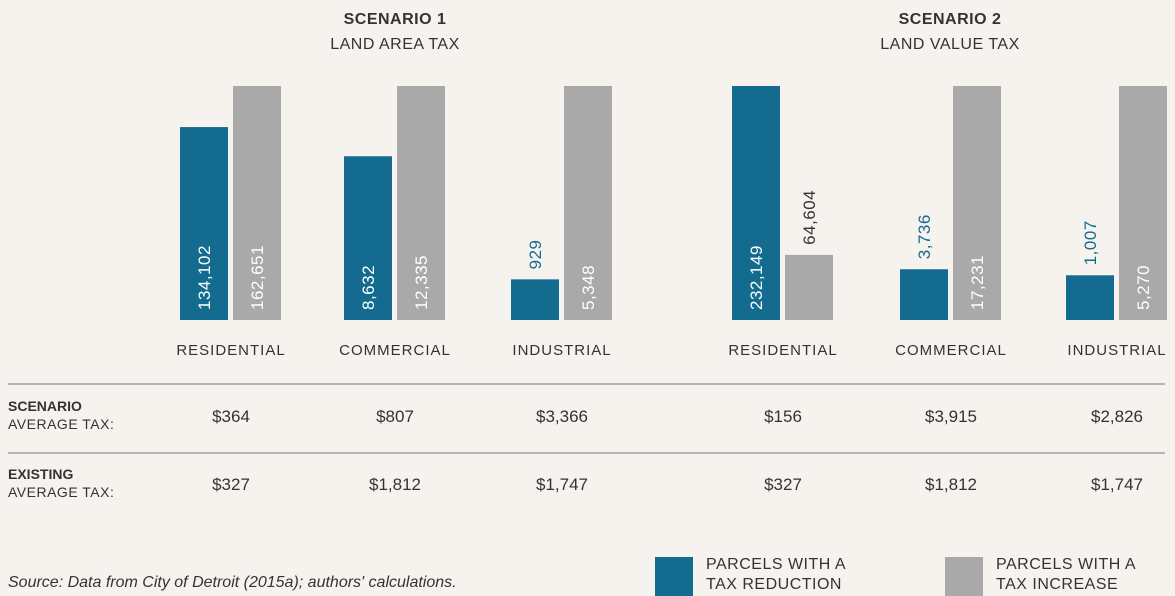 Image resolution: width=1175 pixels, height=596 pixels. Describe the element at coordinates (40, 474) in the screenshot. I see `row-title: EXISTING` at that location.